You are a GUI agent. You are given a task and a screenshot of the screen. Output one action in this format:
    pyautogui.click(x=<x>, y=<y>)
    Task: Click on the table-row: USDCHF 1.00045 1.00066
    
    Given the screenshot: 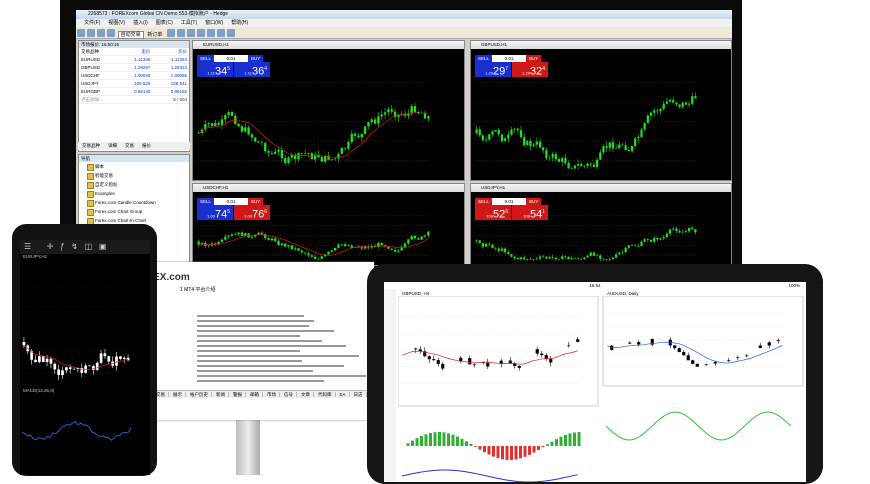 What is the action you would take?
    pyautogui.click(x=134, y=76)
    